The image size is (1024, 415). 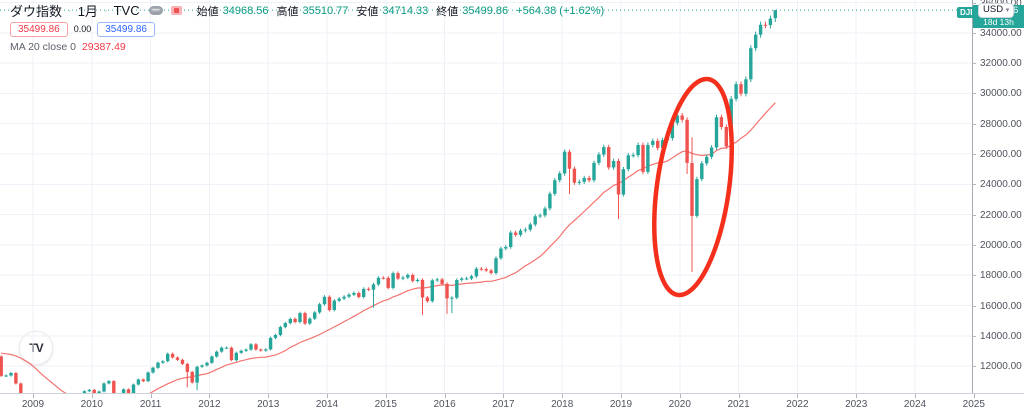 I want to click on ma-indicator-label: MA 20 close 0, so click(x=43, y=47).